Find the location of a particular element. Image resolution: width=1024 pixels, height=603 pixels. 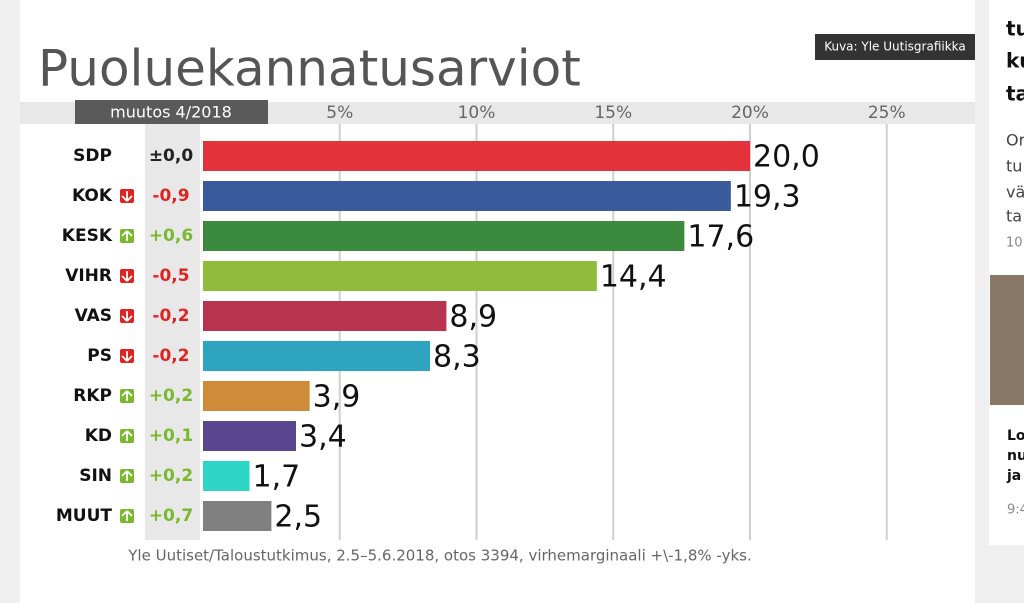

category-label: VAS is located at coordinates (93, 316).